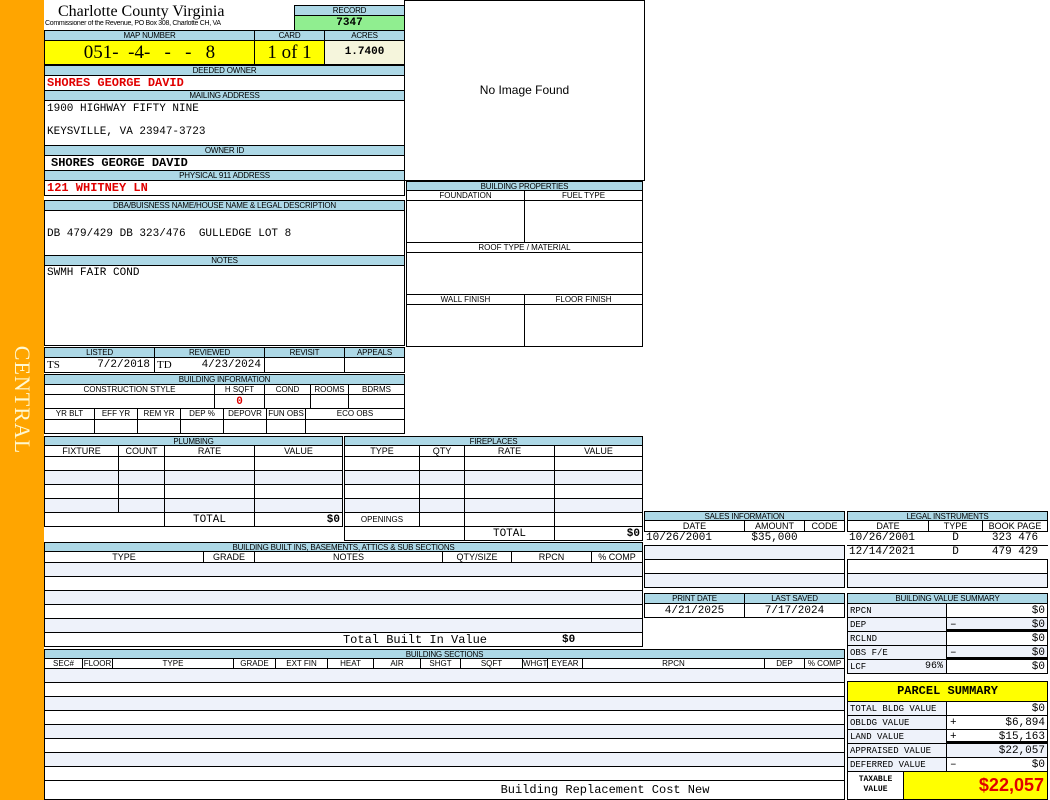 The height and width of the screenshot is (800, 1050). I want to click on sales-col: AMOUNT, so click(774, 526).